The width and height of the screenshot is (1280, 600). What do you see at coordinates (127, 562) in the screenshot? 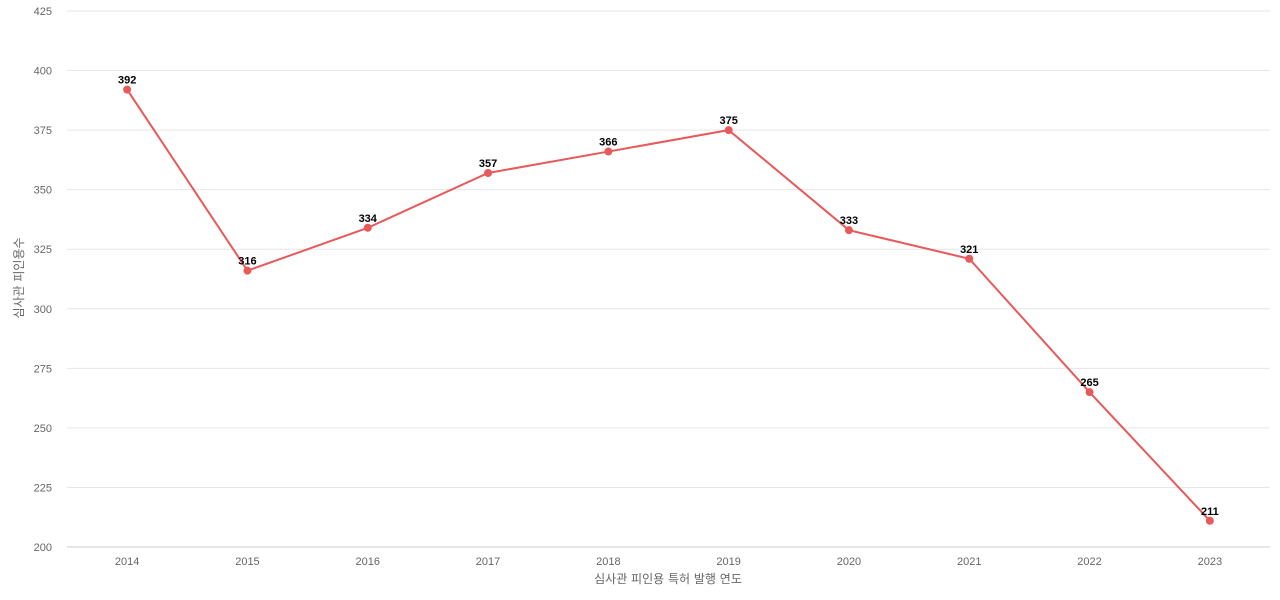
I see `x-tick-label: 2014` at bounding box center [127, 562].